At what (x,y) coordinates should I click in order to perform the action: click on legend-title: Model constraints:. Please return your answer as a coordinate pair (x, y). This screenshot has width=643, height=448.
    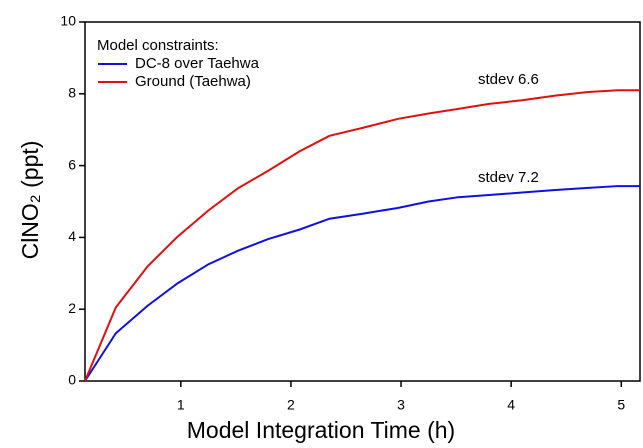
    Looking at the image, I should click on (158, 45).